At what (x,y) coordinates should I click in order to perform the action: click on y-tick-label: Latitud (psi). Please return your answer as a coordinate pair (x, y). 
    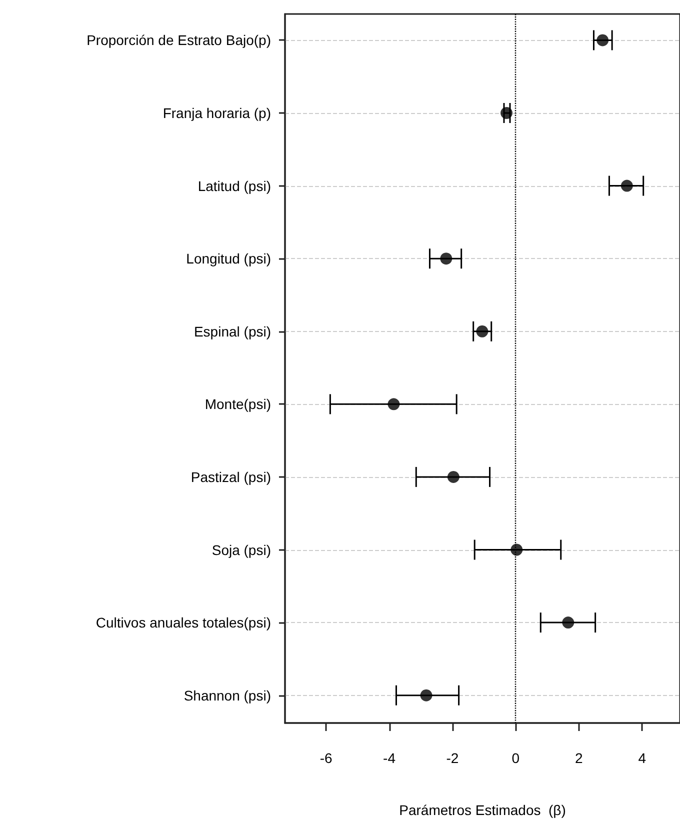
    Looking at the image, I should click on (234, 186).